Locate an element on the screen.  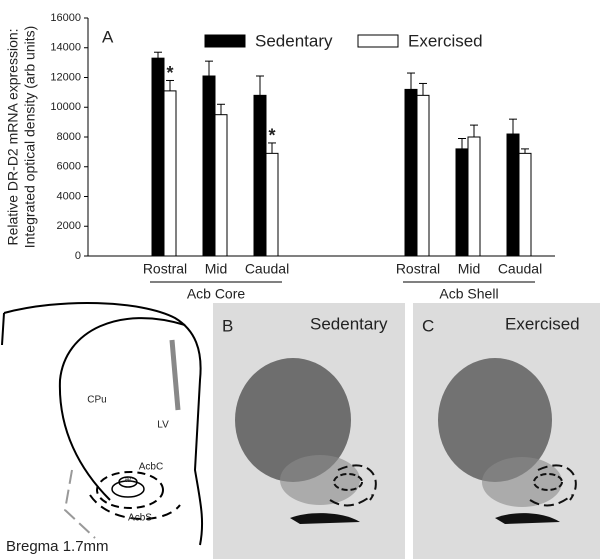
micrograph: B Sedentary is located at coordinates (309, 431).